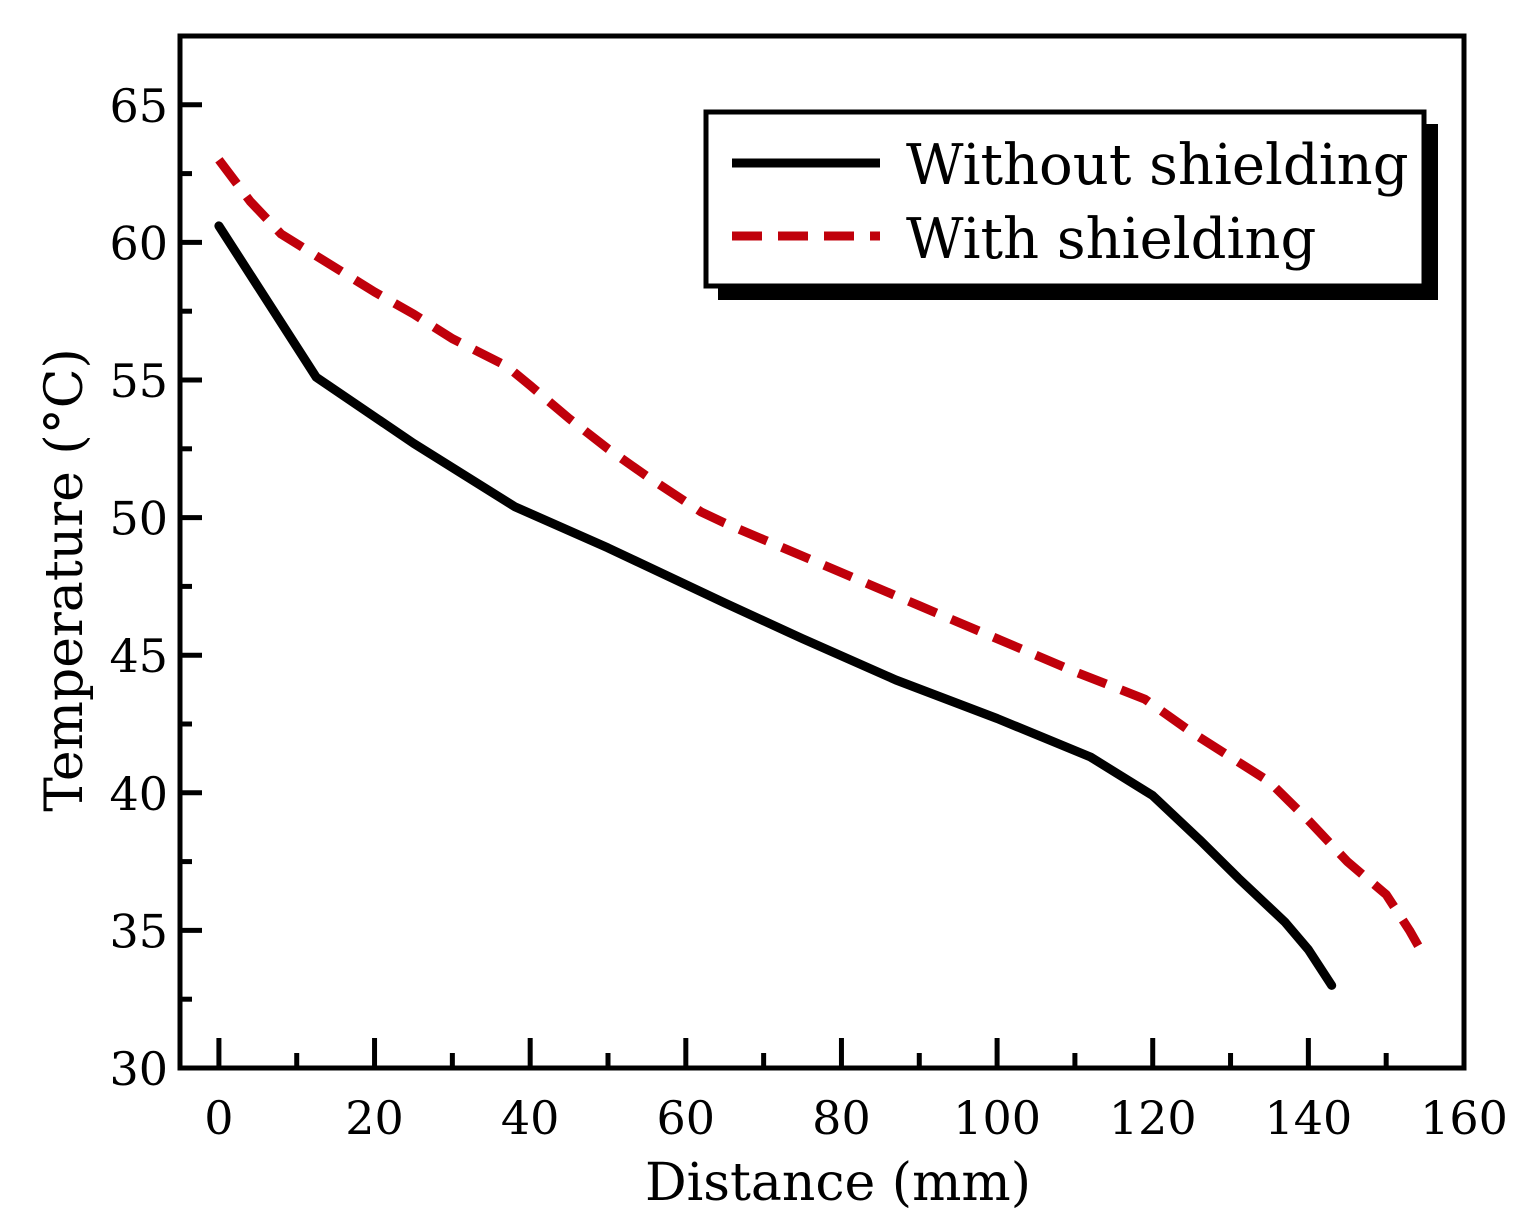  What do you see at coordinates (1464, 1118) in the screenshot?
I see `x-tick-label-160: 160` at bounding box center [1464, 1118].